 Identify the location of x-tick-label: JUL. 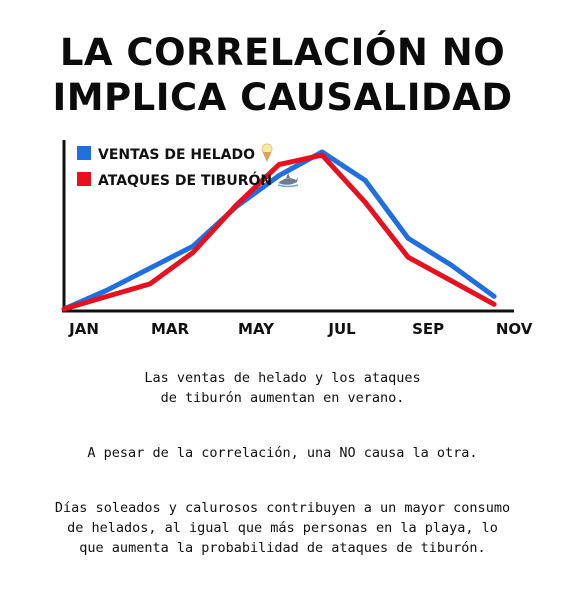
(341, 329).